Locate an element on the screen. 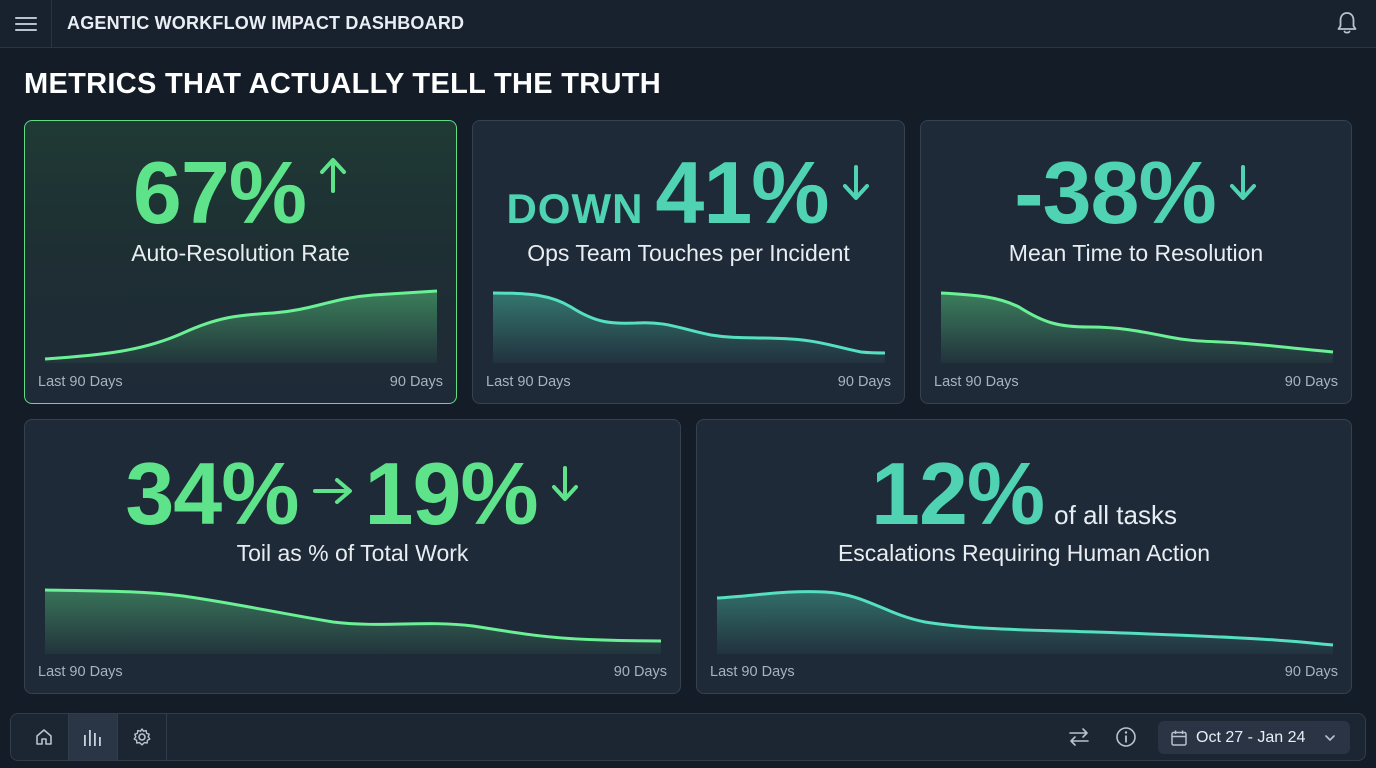 The width and height of the screenshot is (1376, 768). nav-home-button is located at coordinates (44, 737).